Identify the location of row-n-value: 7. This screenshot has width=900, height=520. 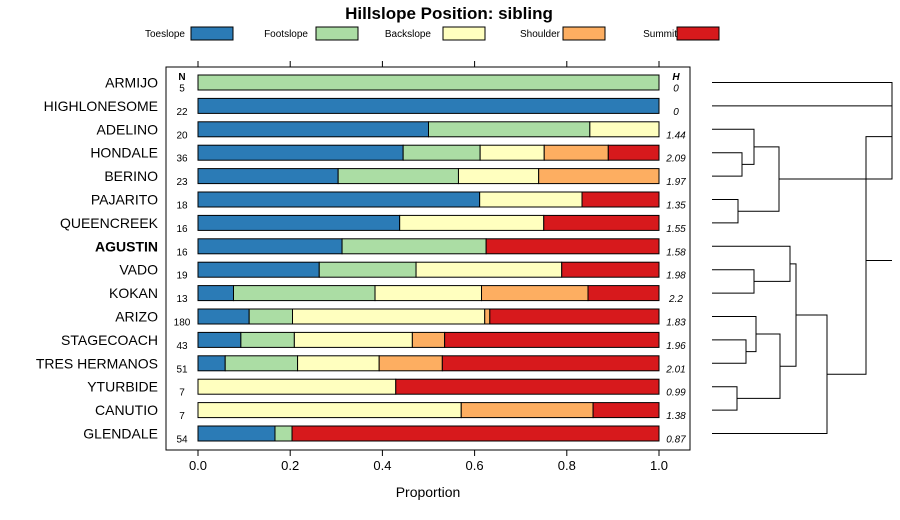
(182, 416).